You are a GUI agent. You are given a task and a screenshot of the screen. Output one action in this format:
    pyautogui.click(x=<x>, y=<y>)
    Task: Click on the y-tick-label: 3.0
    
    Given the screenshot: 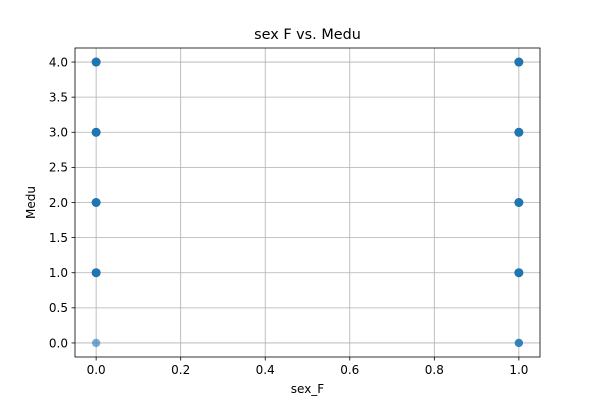 What is the action you would take?
    pyautogui.click(x=58, y=133)
    